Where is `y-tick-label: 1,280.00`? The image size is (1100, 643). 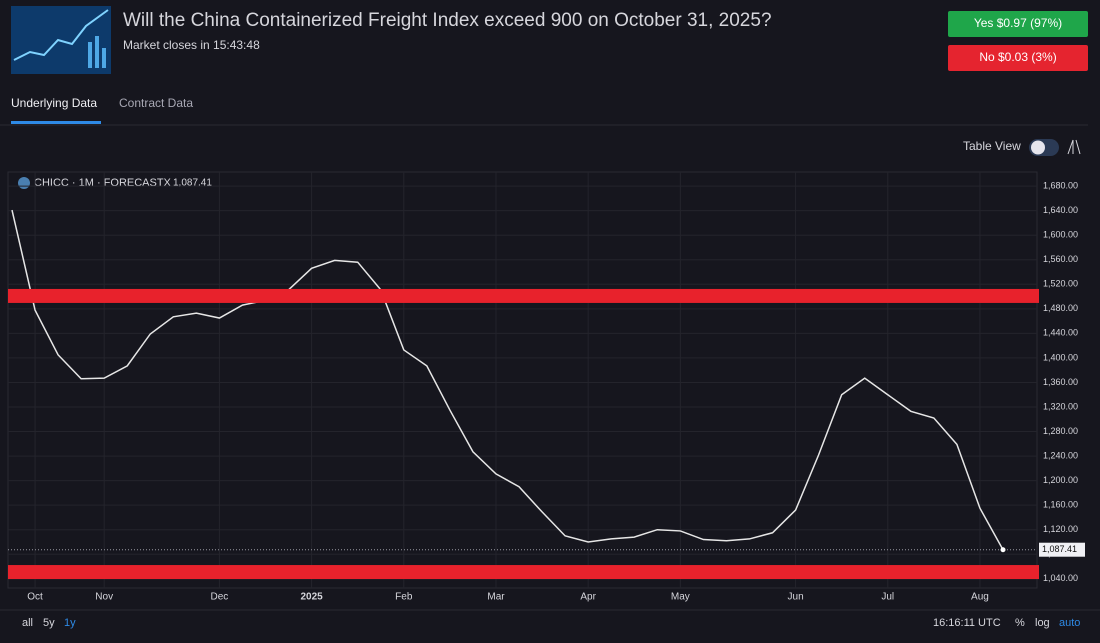 y-tick-label: 1,280.00 is located at coordinates (1060, 431).